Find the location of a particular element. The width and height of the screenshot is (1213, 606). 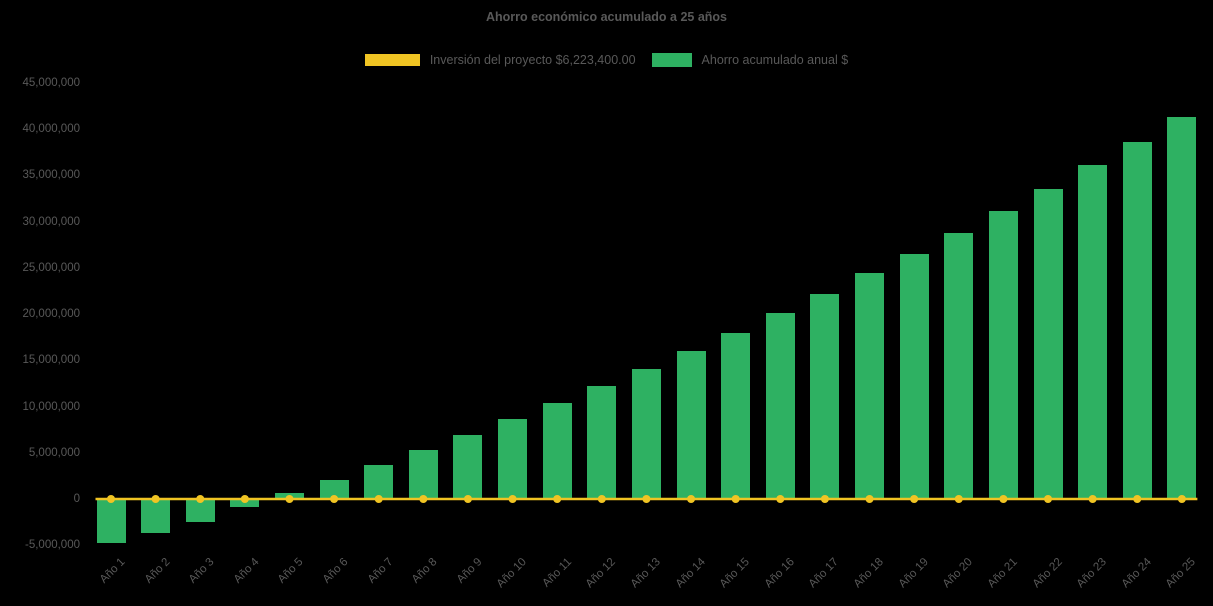

x-axis-tick-label: Año 3 is located at coordinates (201, 571).